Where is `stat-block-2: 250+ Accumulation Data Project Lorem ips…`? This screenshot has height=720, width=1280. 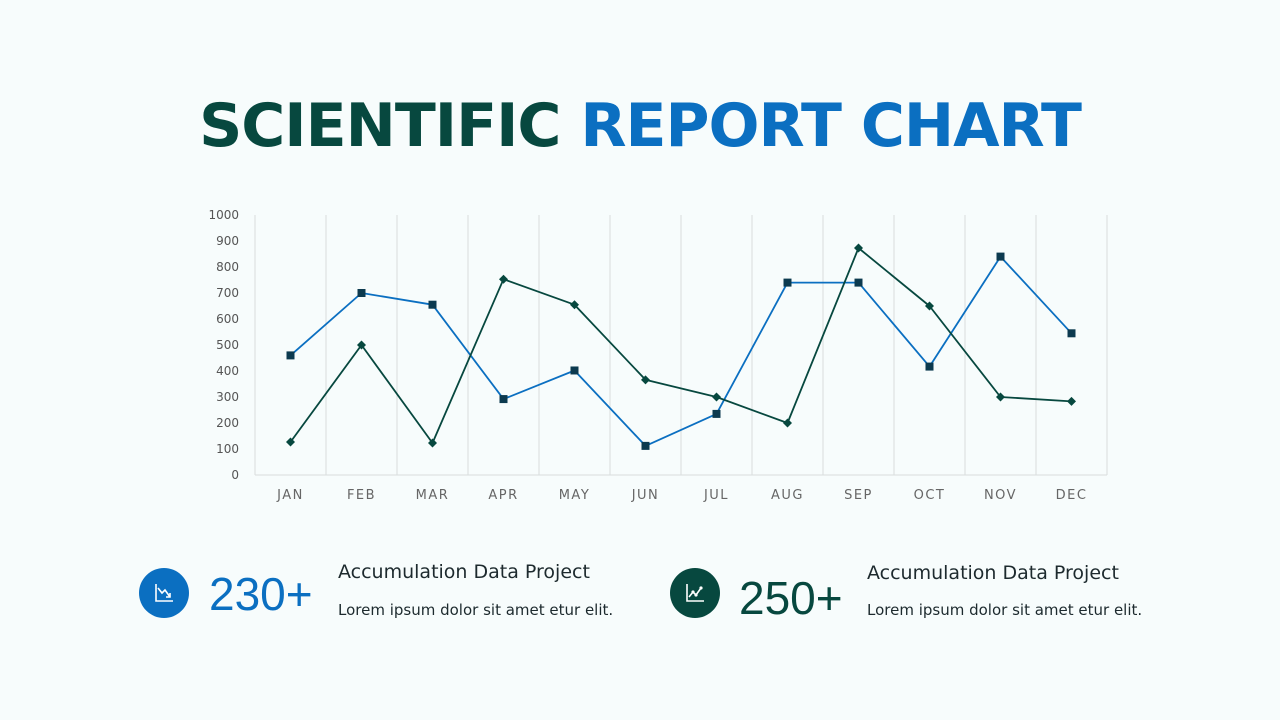
stat-block-2: 250+ Accumulation Data Project Lorem ips… is located at coordinates (910, 595).